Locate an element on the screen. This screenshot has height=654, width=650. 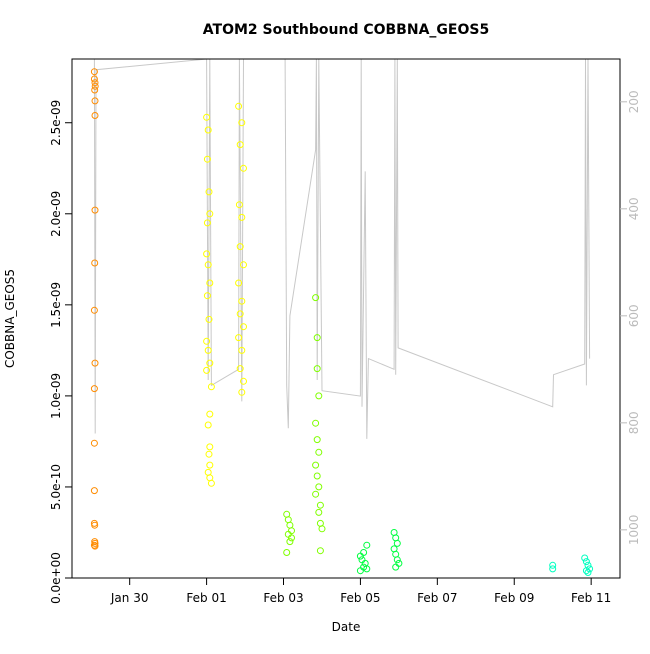
right-y-tick-label: 800 is located at coordinates (634, 422).